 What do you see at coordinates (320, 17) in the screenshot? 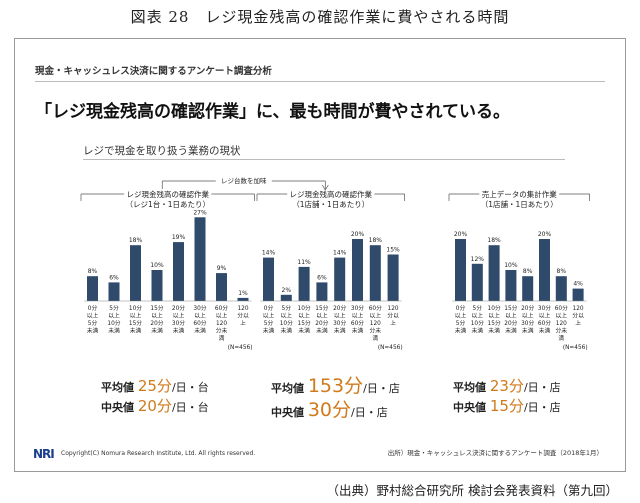
I see `figure-title: 図表 28 レジ現金残高の確認作業に費やされる時間` at bounding box center [320, 17].